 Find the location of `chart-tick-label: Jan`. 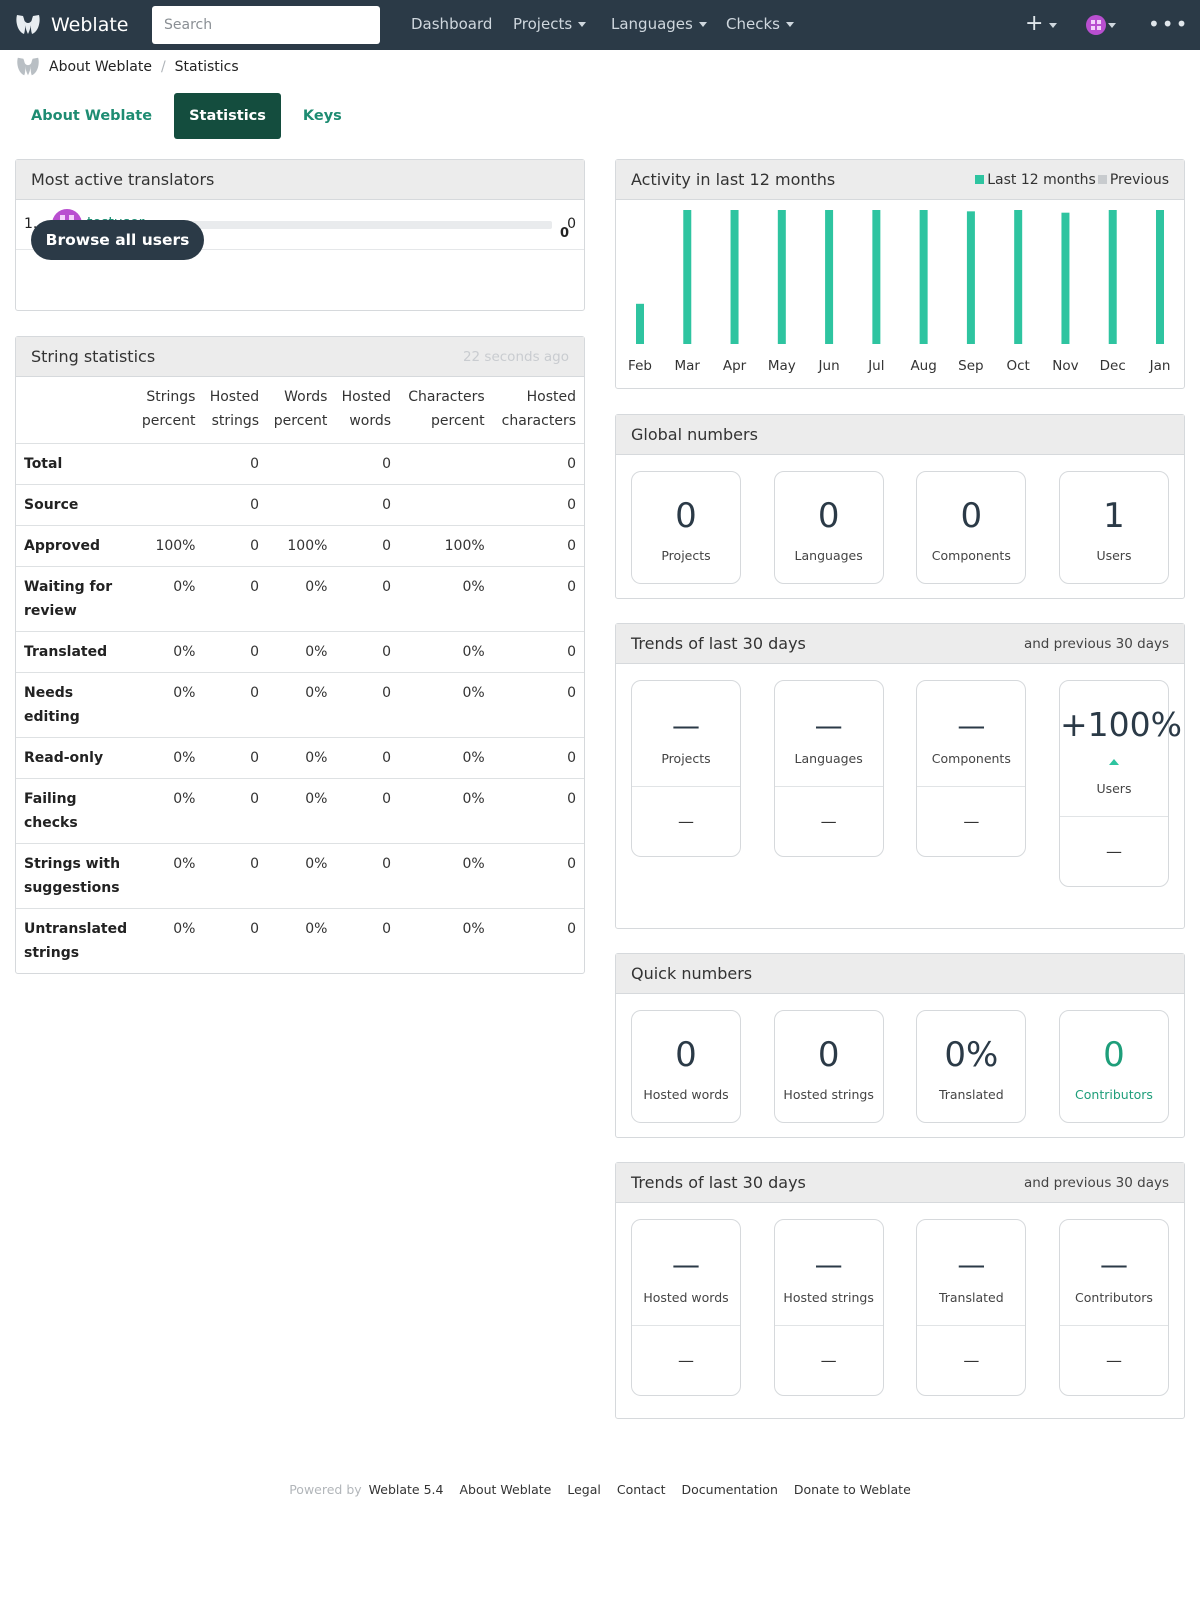

chart-tick-label: Jan is located at coordinates (1160, 366).